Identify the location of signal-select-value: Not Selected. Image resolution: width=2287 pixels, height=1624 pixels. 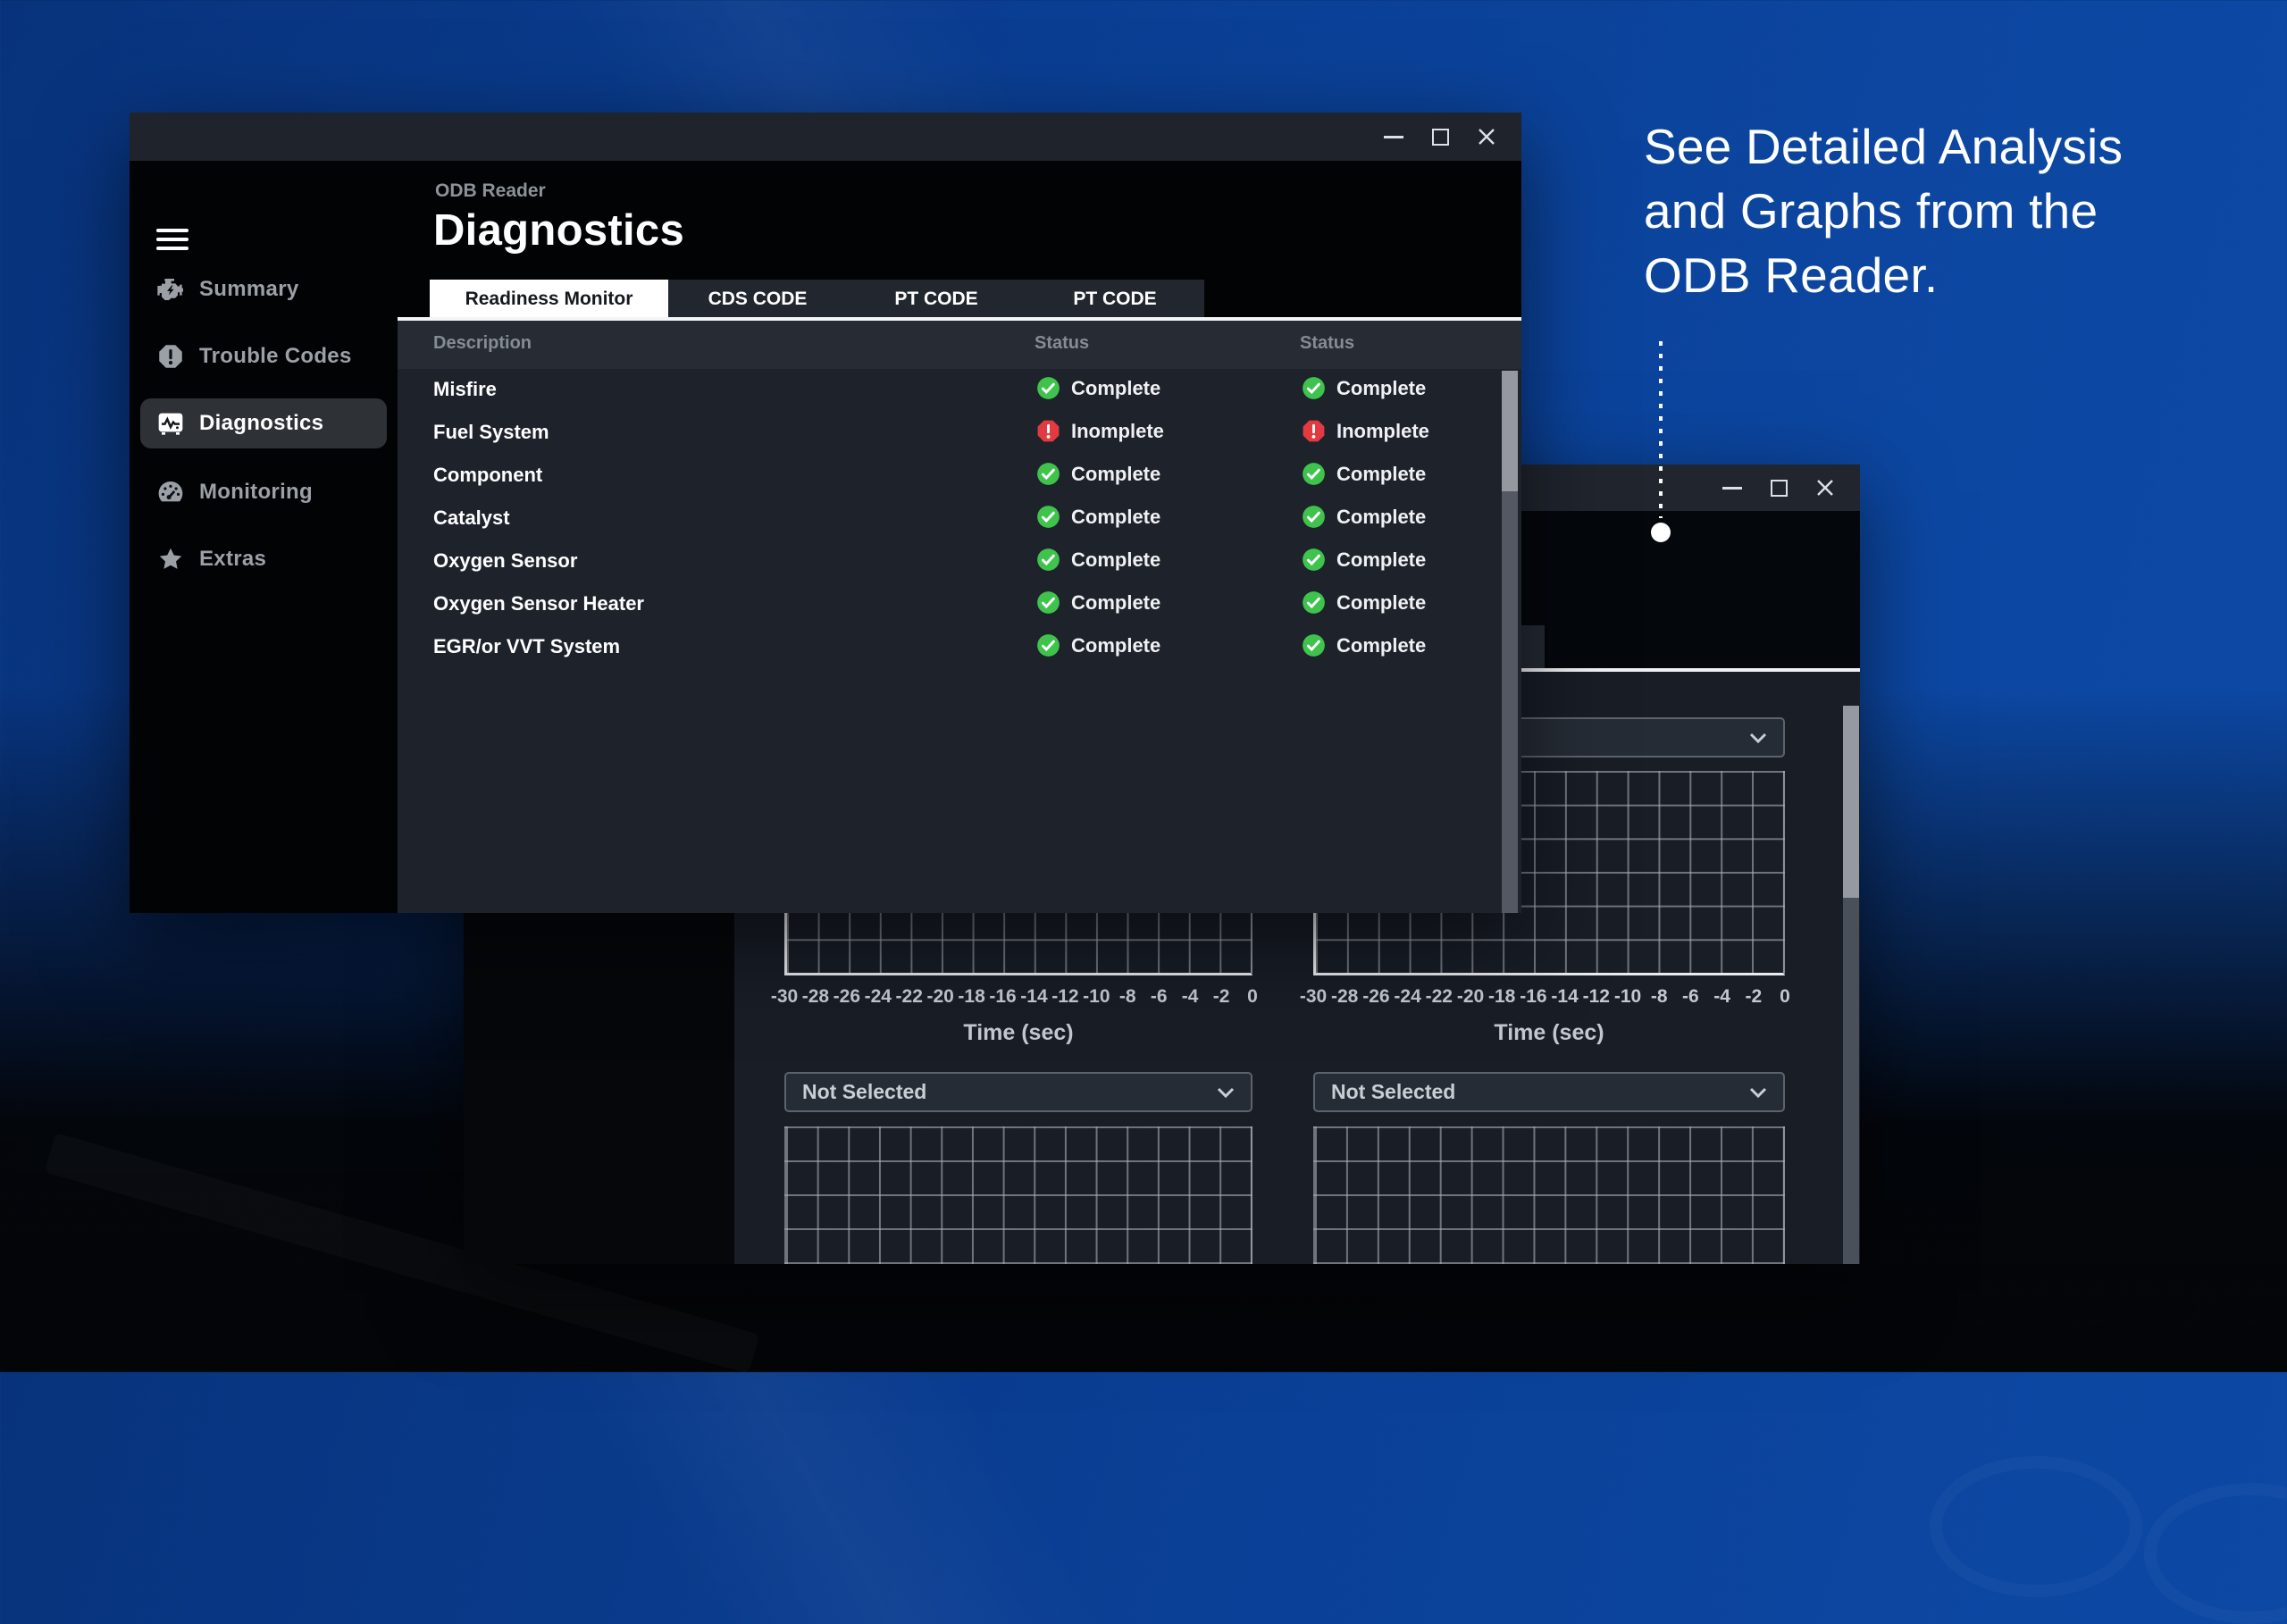
(1393, 1091).